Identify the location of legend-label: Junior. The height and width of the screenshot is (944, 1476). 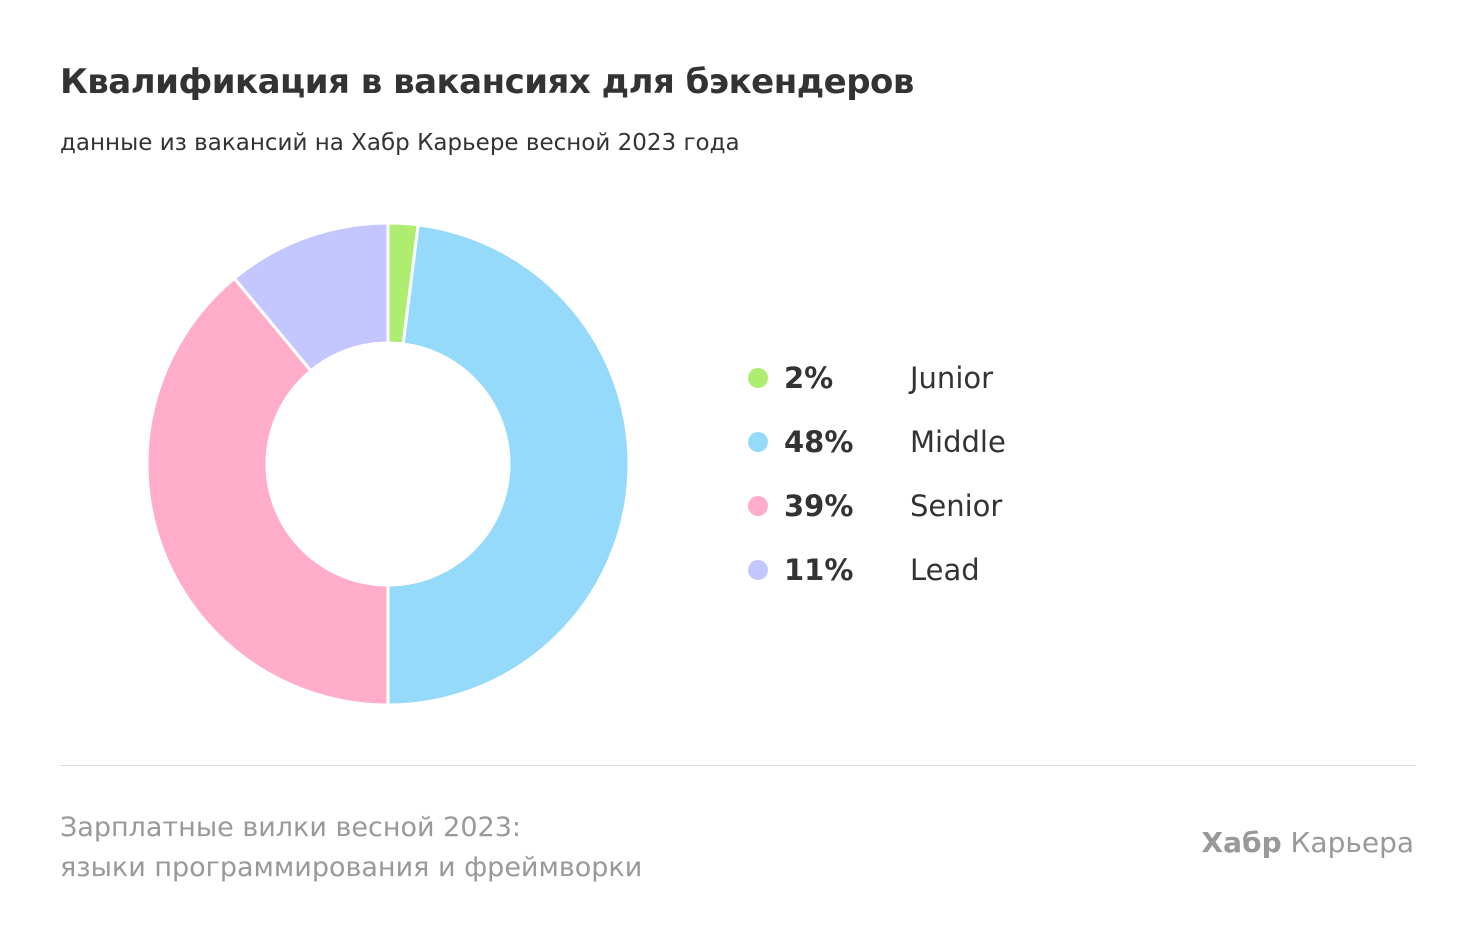
(952, 378).